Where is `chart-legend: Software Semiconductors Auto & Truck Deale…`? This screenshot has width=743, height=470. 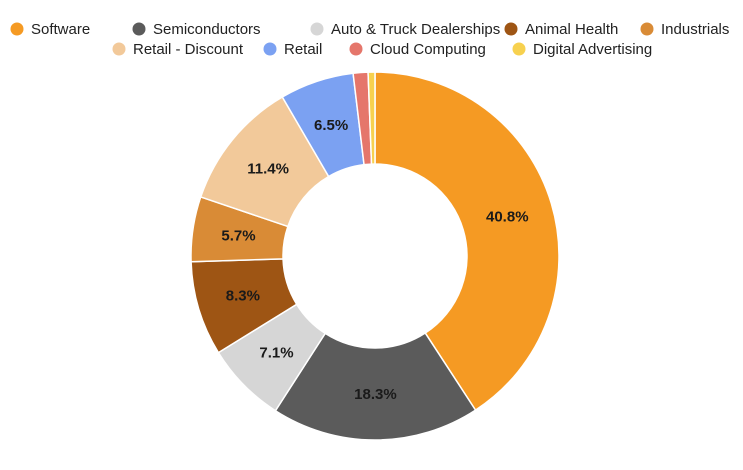 chart-legend: Software Semiconductors Auto & Truck Deale… is located at coordinates (370, 39).